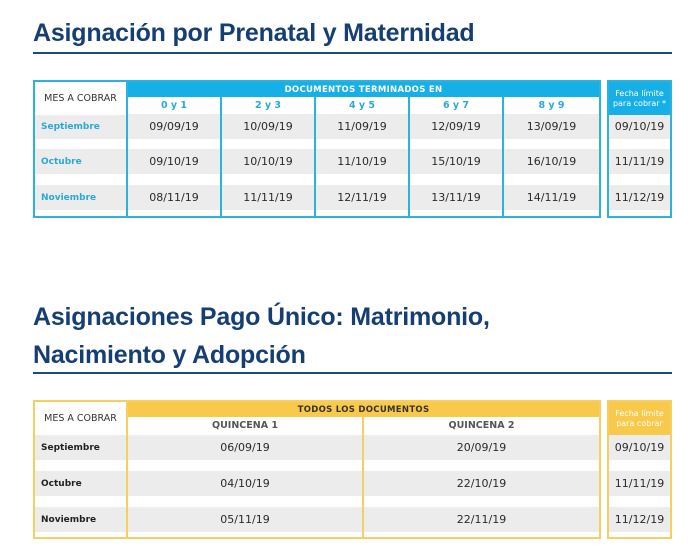  What do you see at coordinates (551, 105) in the screenshot?
I see `column-header: 8 y 9` at bounding box center [551, 105].